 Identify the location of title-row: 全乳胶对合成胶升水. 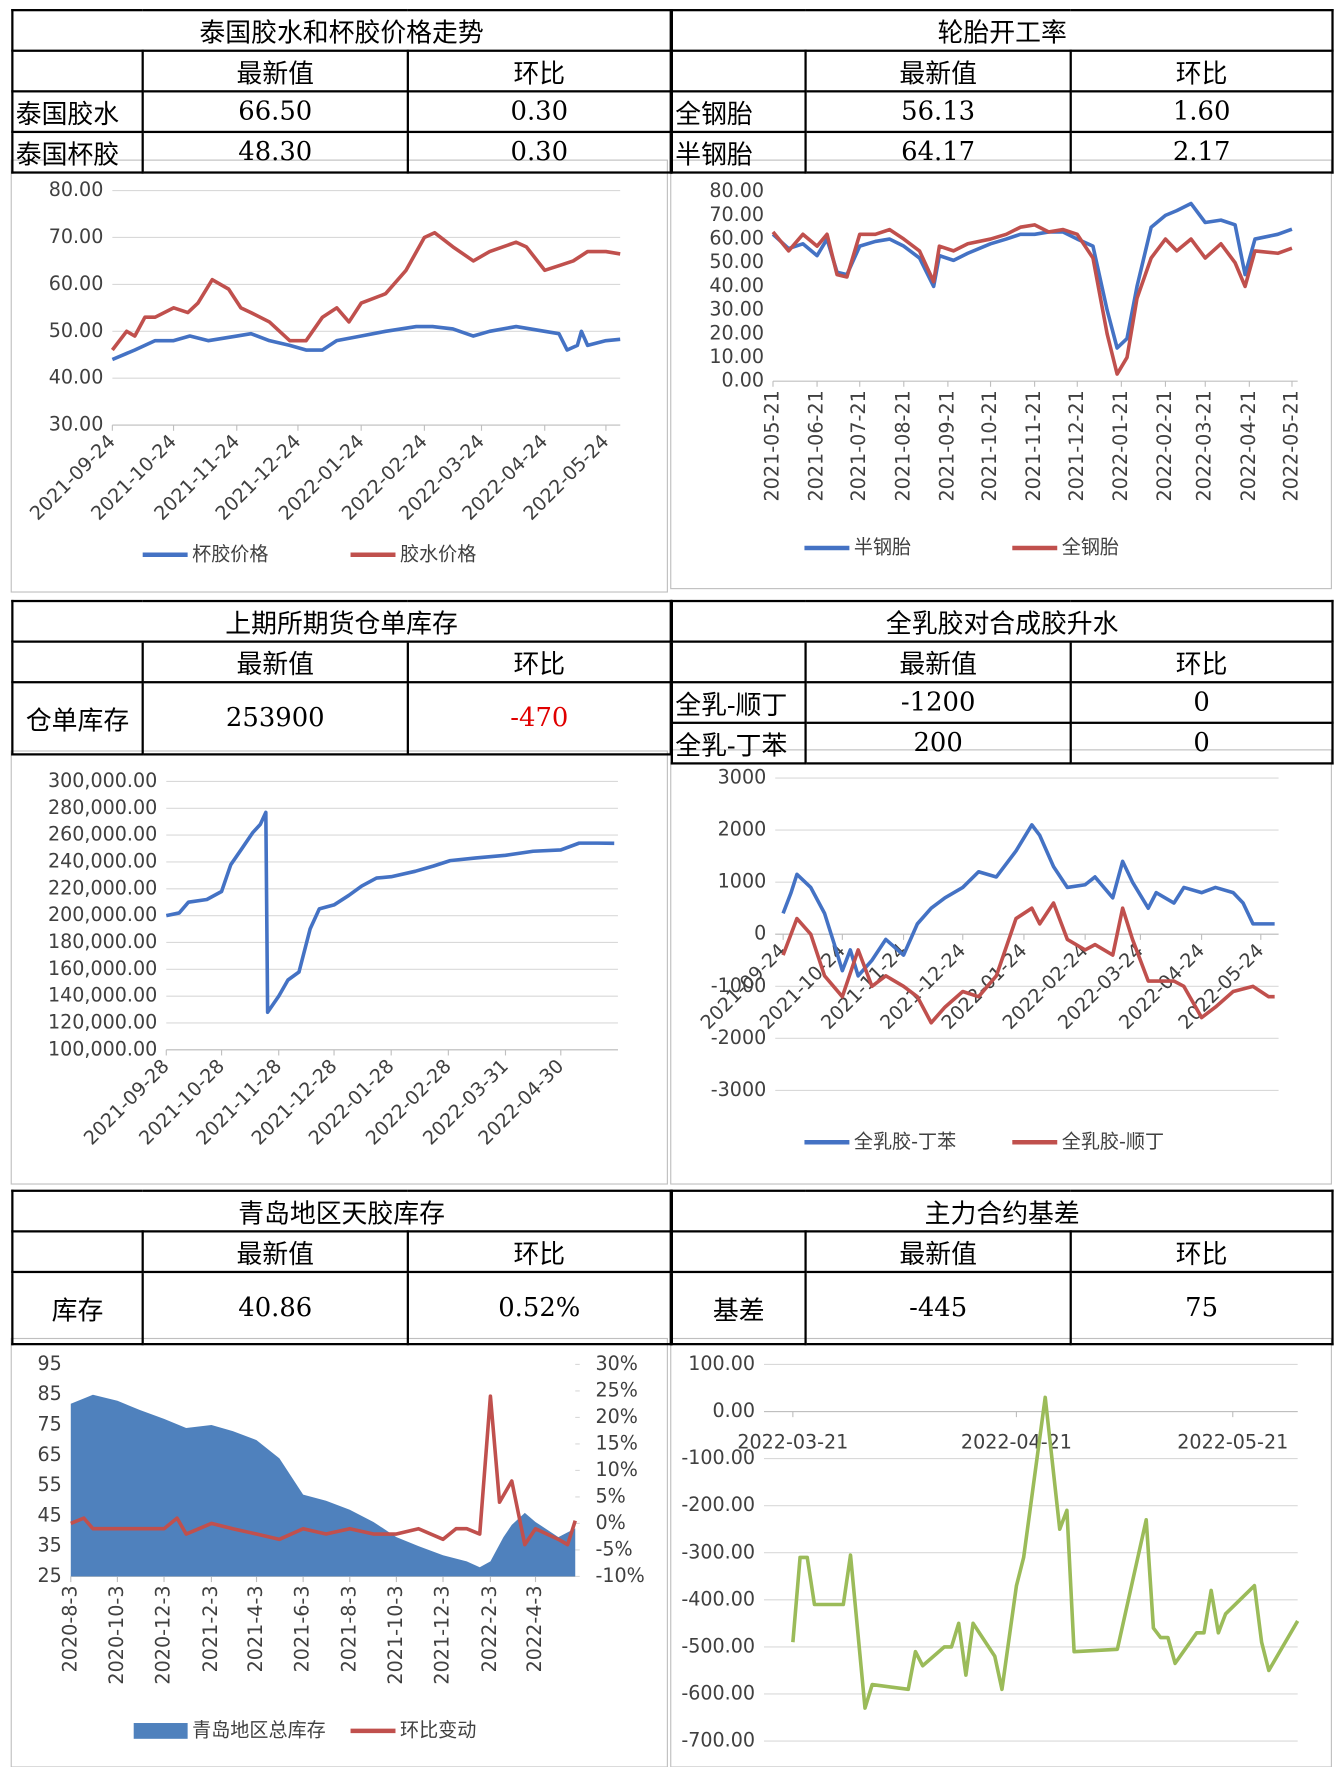
(1002, 621).